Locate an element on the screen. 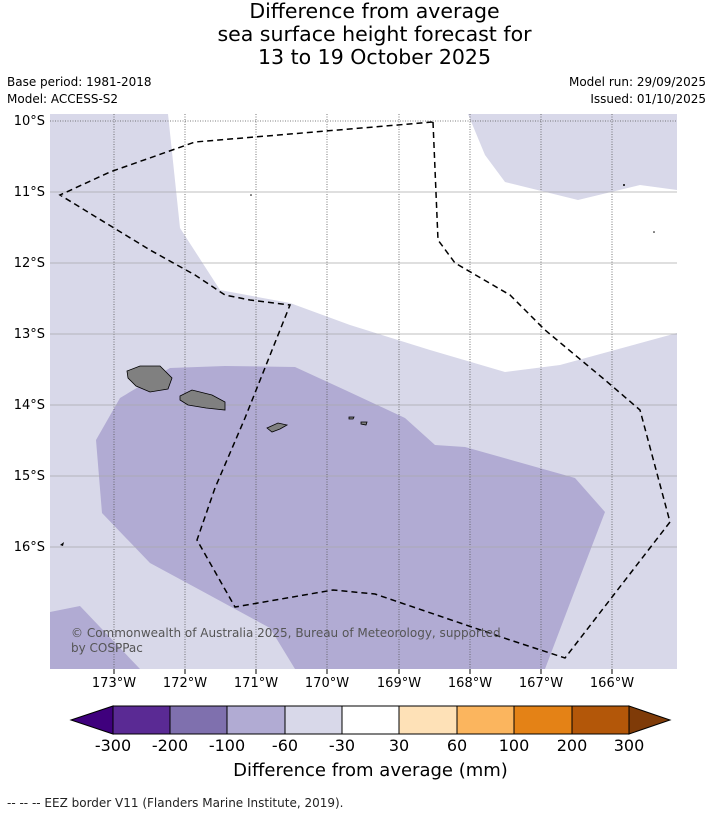 This screenshot has height=816, width=713. island-savaii is located at coordinates (149, 379).